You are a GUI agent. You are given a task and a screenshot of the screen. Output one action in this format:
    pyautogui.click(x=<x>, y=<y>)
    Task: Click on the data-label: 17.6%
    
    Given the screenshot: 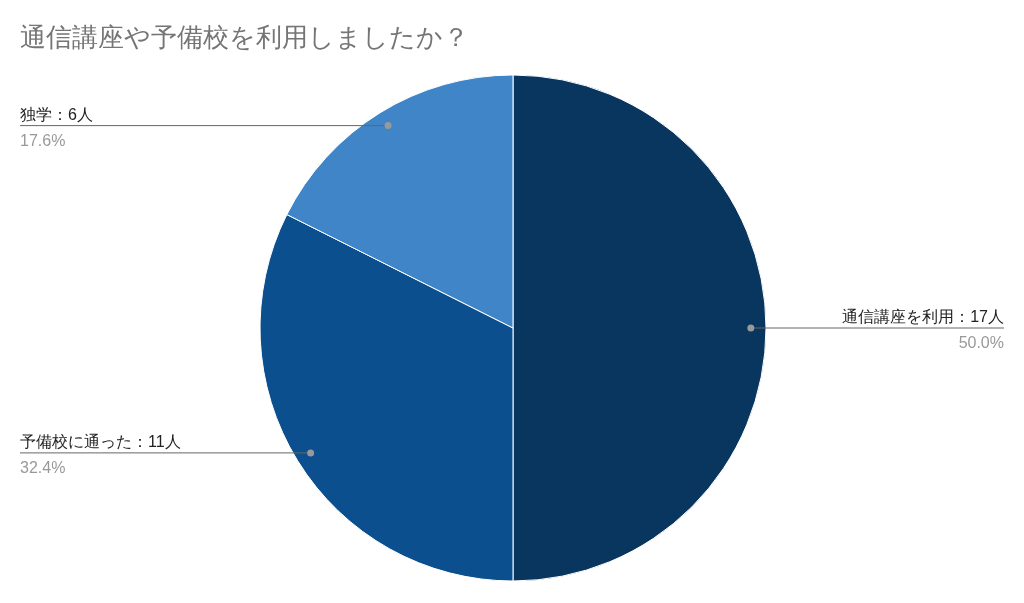 What is the action you would take?
    pyautogui.click(x=43, y=140)
    